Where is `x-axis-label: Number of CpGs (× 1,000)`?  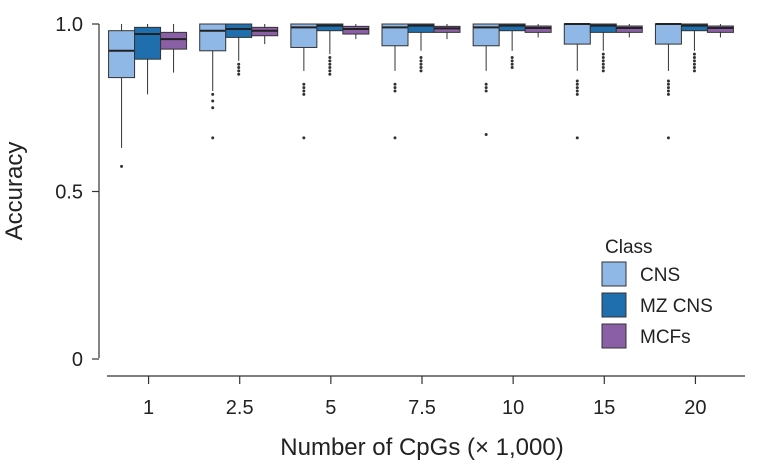
x-axis-label: Number of CpGs (× 1,000) is located at coordinates (421, 447).